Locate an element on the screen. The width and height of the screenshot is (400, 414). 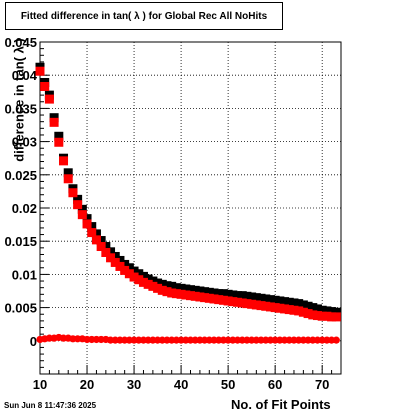
x-axis-title: No. of Fit Points is located at coordinates (281, 404).